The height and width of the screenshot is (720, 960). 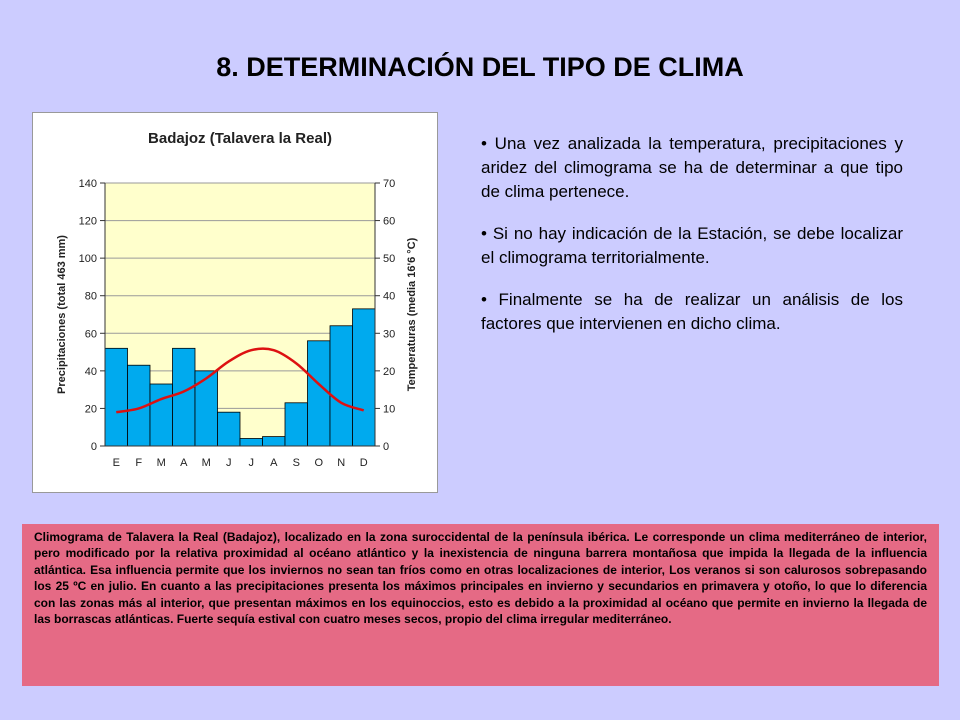 I want to click on left-tick-label: 0, so click(x=94, y=447).